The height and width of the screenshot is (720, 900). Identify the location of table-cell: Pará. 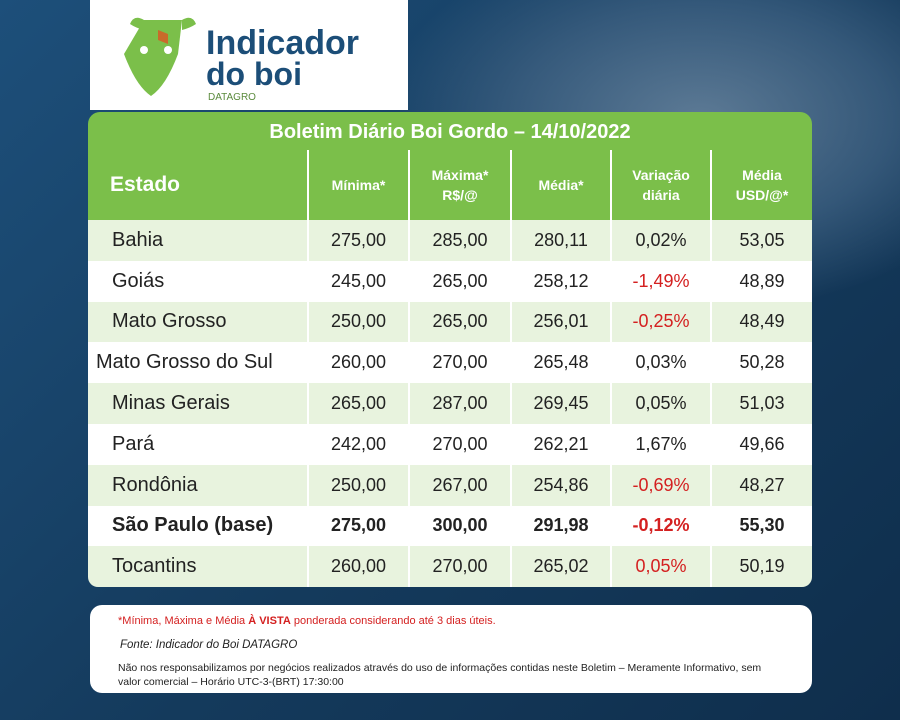
(197, 444).